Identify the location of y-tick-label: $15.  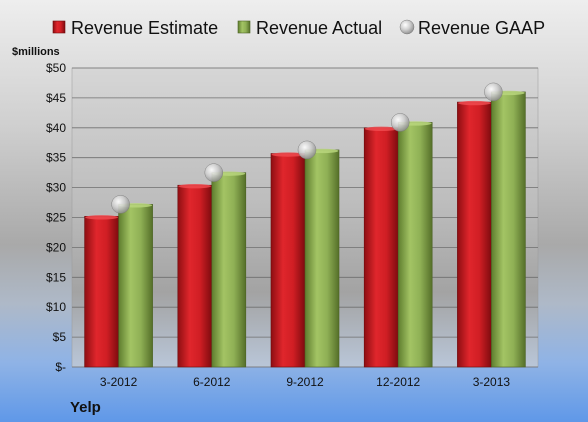
(56, 277).